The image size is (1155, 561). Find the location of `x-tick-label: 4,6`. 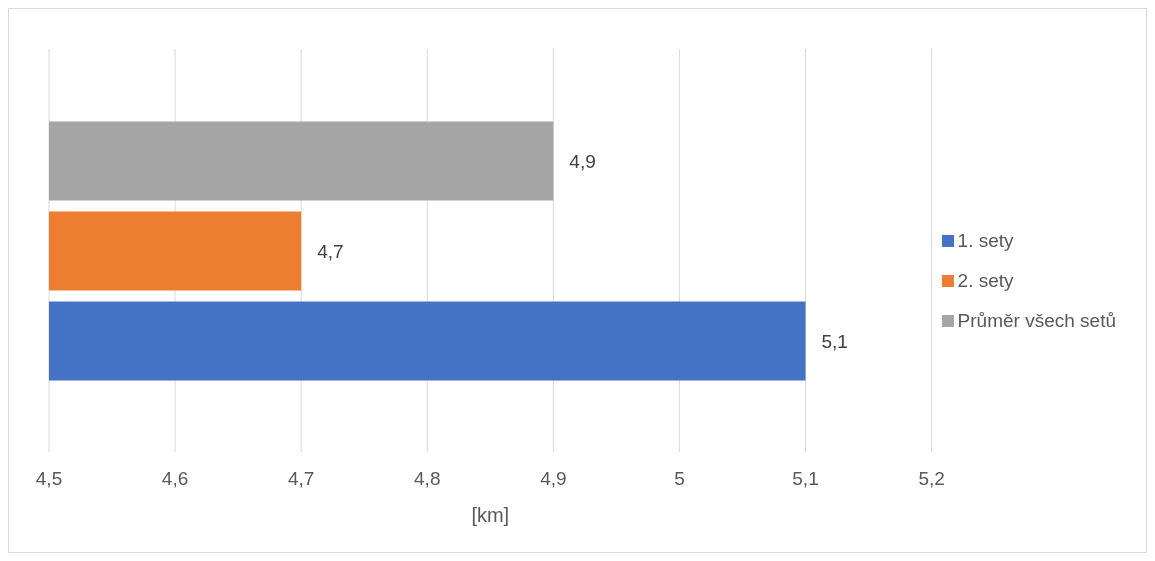

x-tick-label: 4,6 is located at coordinates (175, 479).